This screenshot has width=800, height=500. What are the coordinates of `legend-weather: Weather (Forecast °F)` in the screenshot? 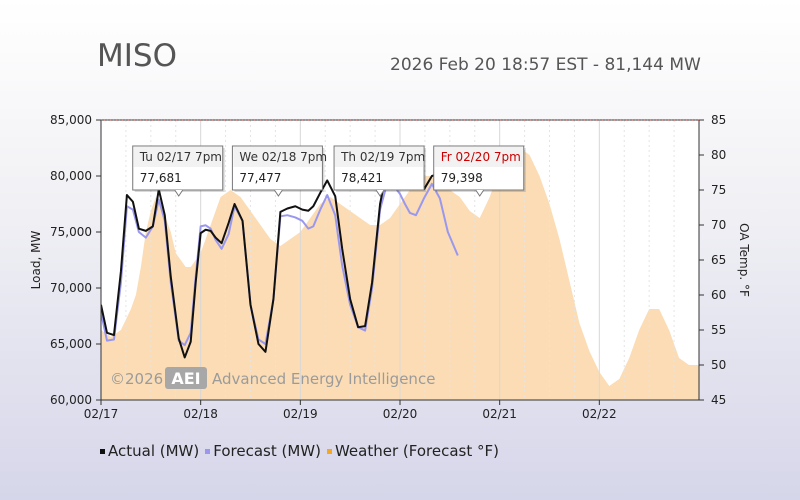 It's located at (412, 451).